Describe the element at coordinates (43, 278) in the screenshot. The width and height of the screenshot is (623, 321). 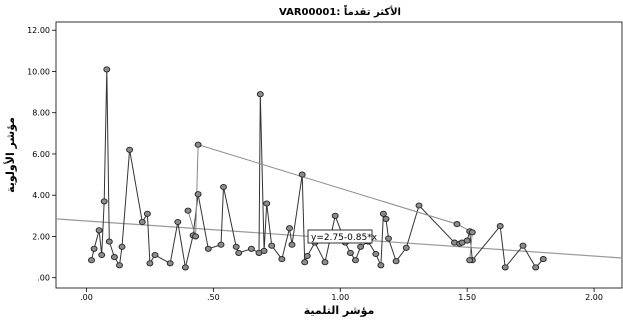
I see `y-tick-label: .00` at that location.